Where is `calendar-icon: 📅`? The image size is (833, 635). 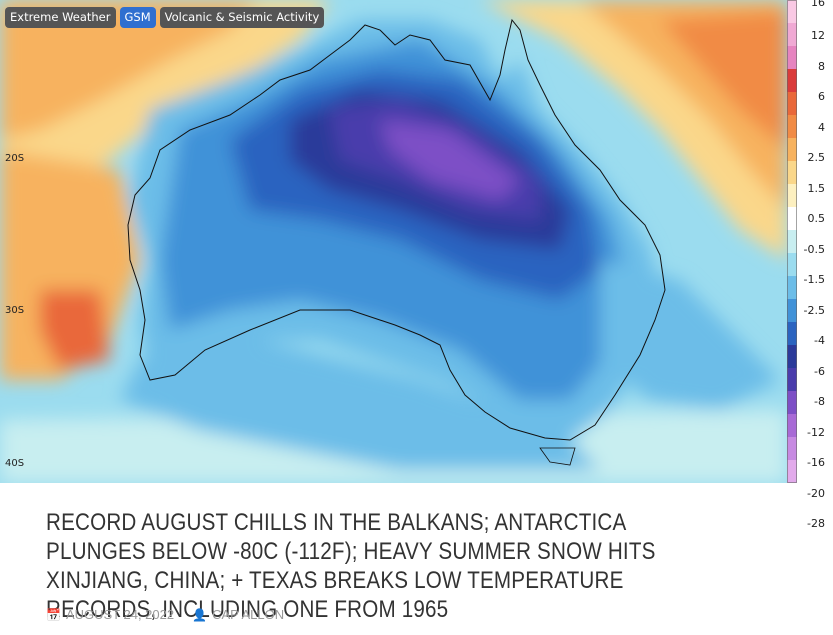
calendar-icon: 📅 is located at coordinates (53, 614).